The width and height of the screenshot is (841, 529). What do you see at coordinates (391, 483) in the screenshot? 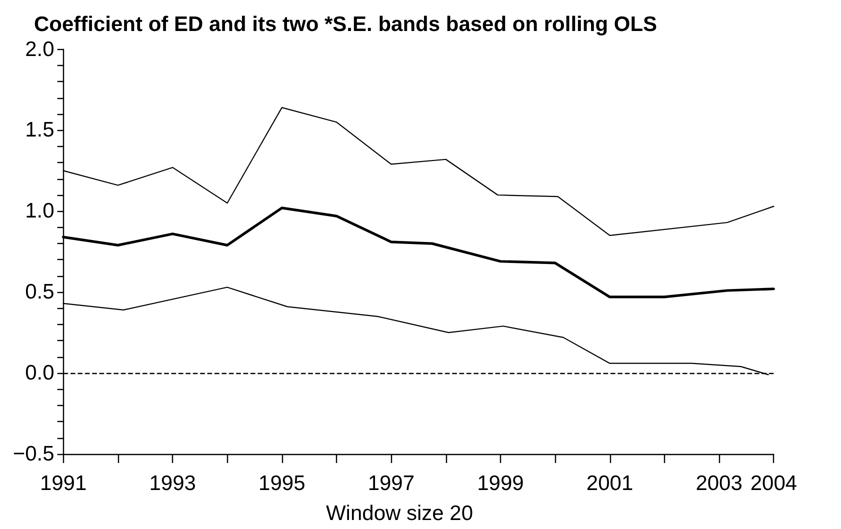
I see `x-tick-label: 1997` at bounding box center [391, 483].